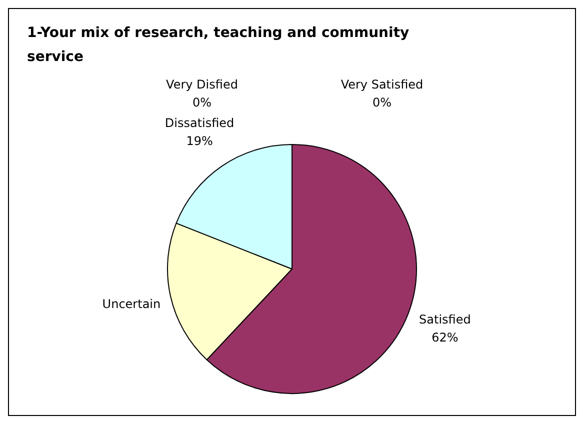 The height and width of the screenshot is (424, 584). Describe the element at coordinates (199, 123) in the screenshot. I see `slice-label: Dissatisfied` at that location.